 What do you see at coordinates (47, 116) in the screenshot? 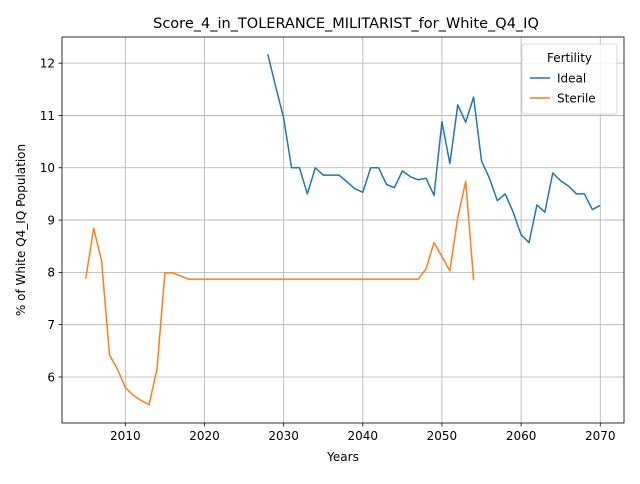
I see `y-tick-label: 11` at bounding box center [47, 116].